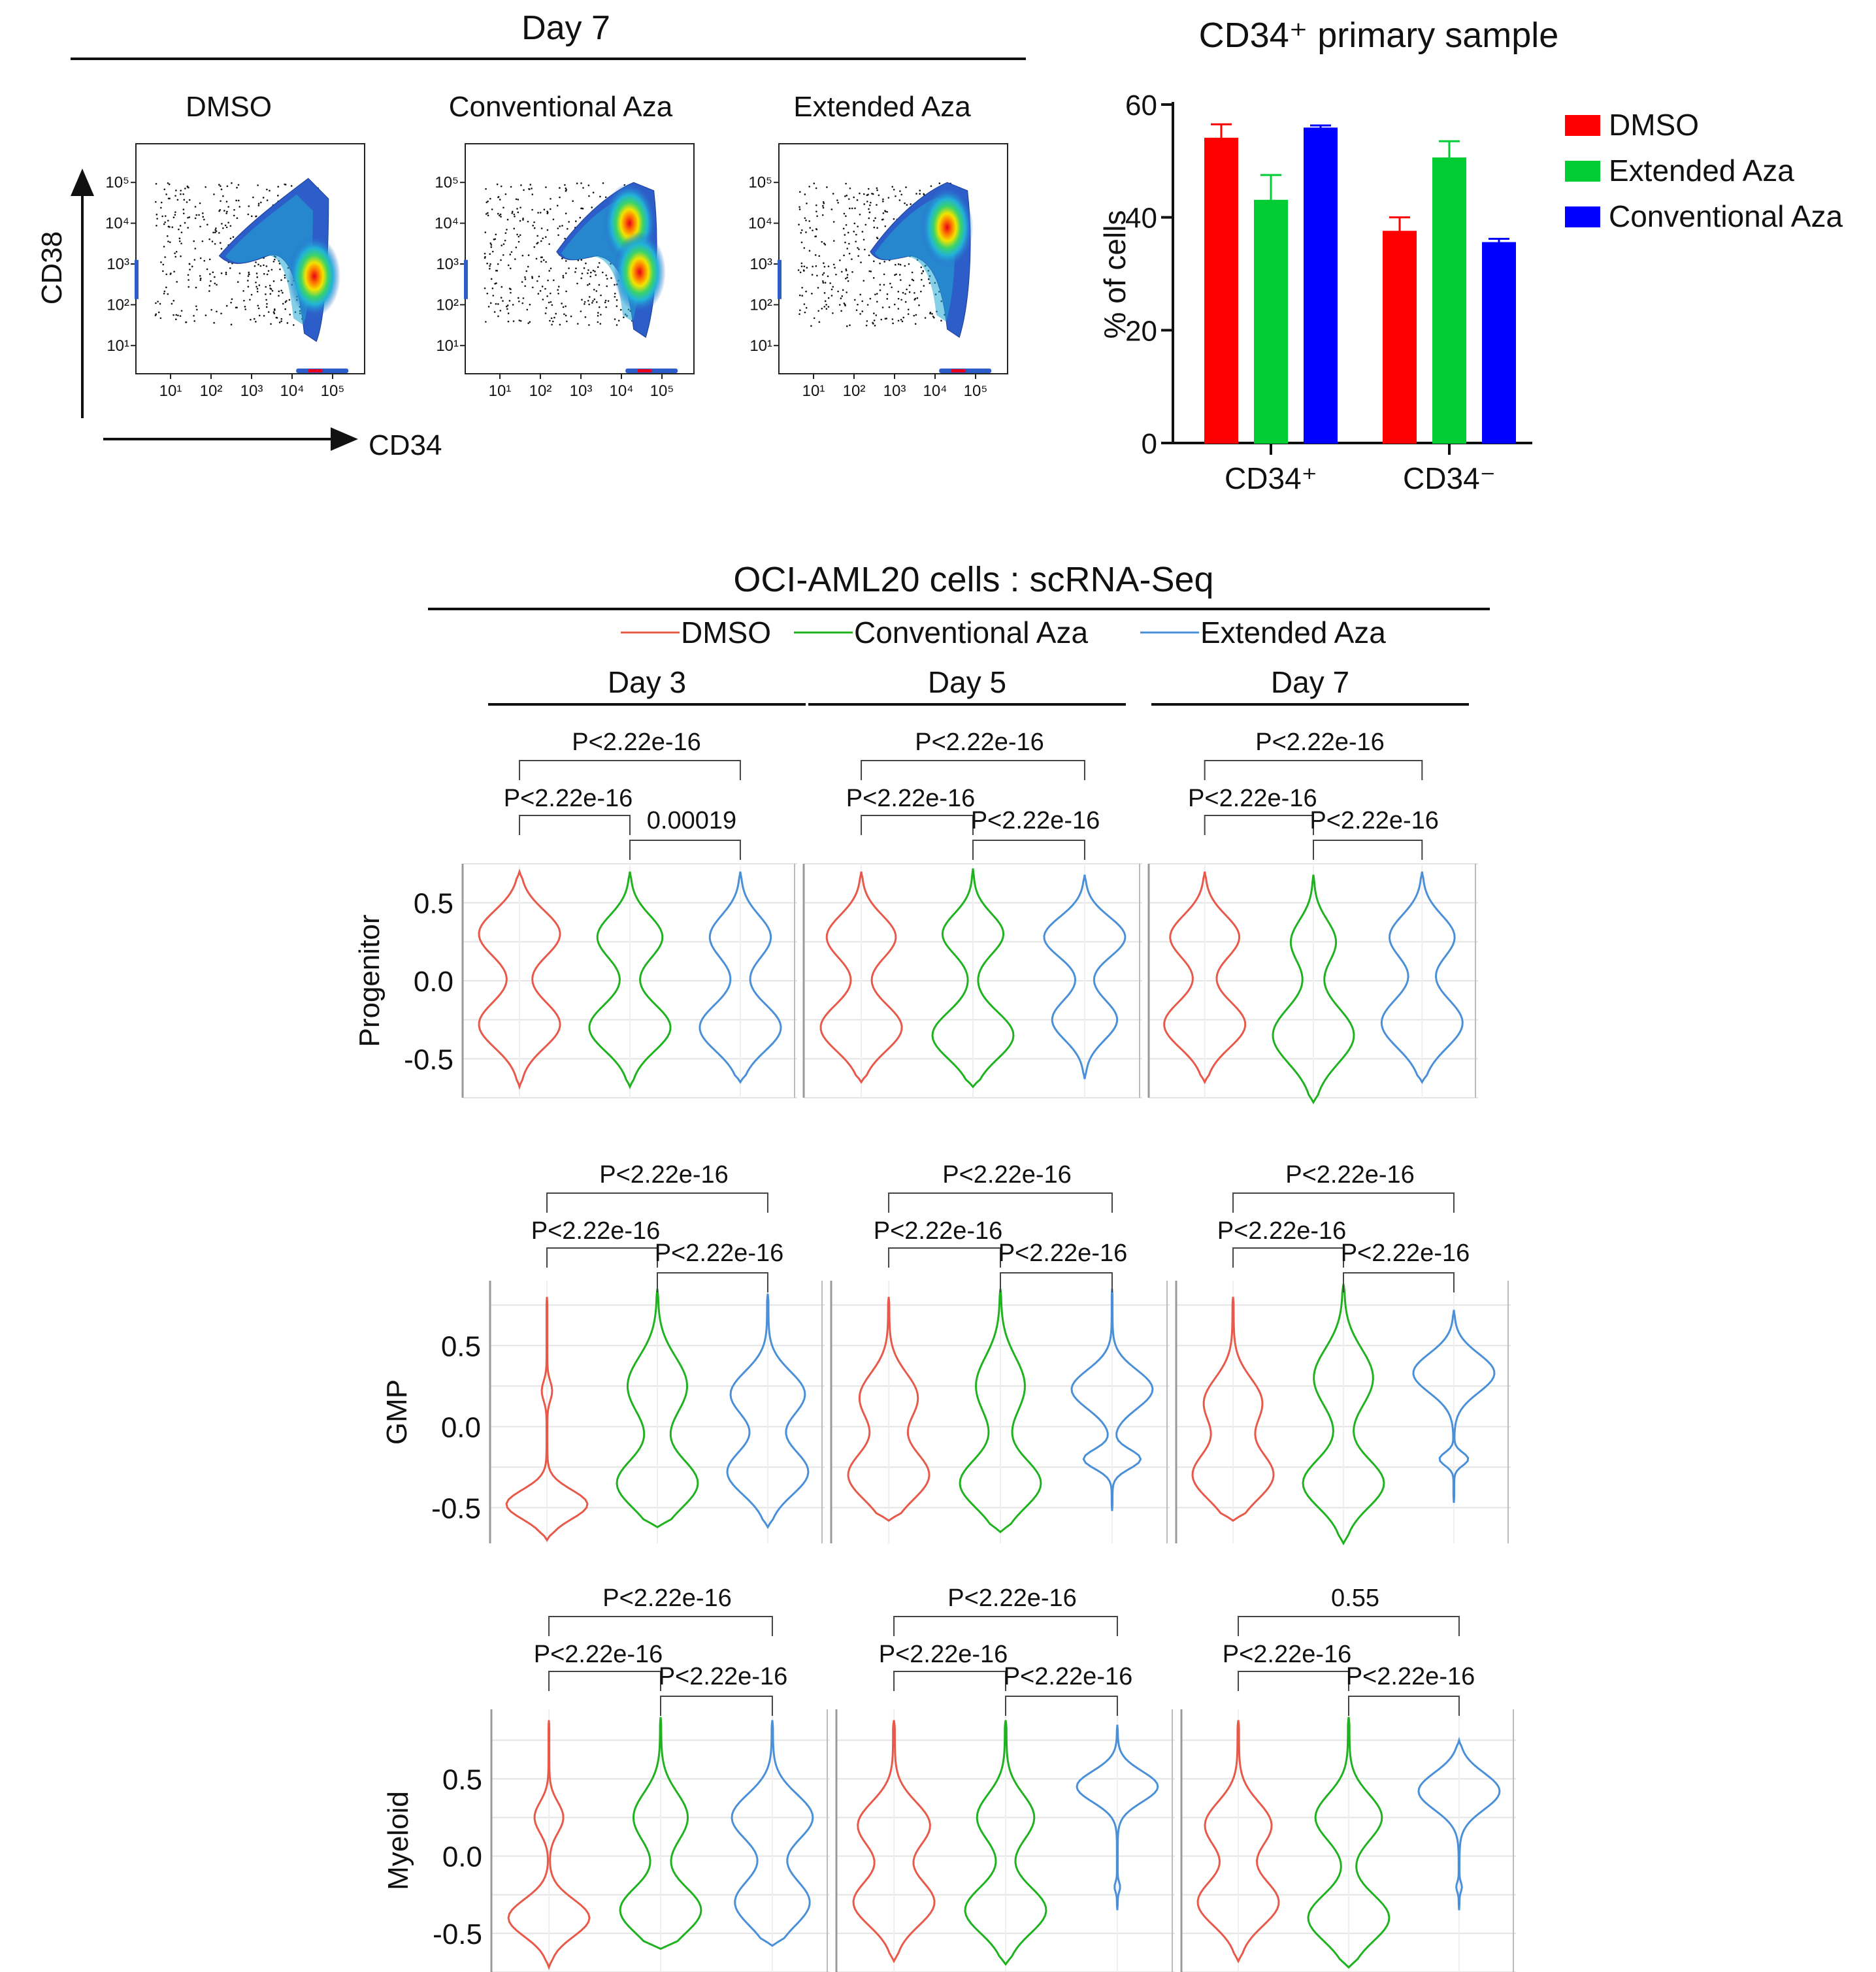 The image size is (1876, 1972). What do you see at coordinates (1582, 171) in the screenshot?
I see `legend-swatch` at bounding box center [1582, 171].